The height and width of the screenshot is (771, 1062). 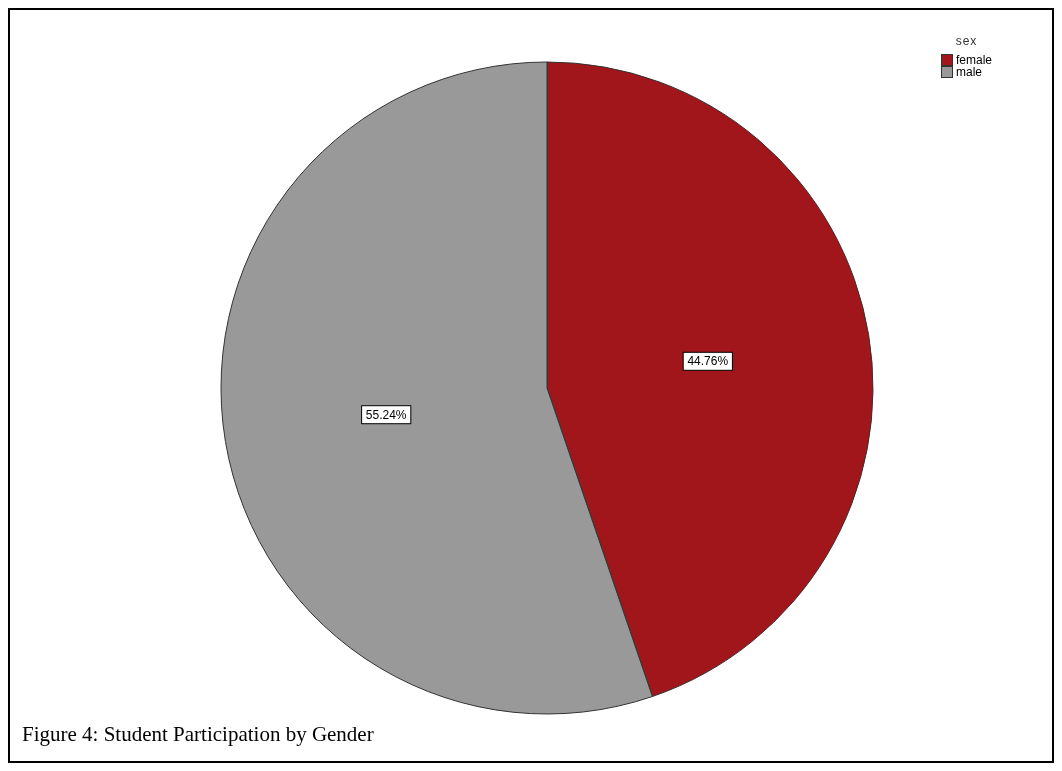 I want to click on caption: Figure 4: Student Participation by Gender, so click(x=198, y=734).